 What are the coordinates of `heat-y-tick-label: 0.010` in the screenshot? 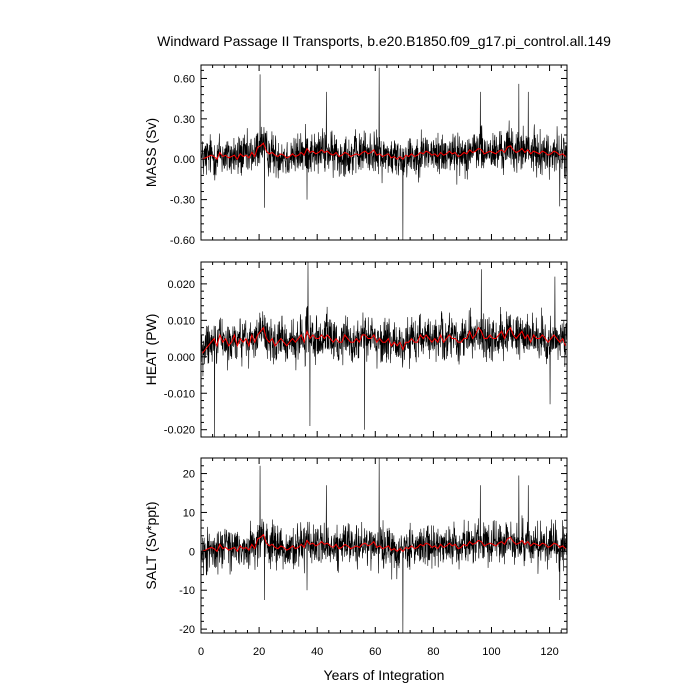 It's located at (181, 321).